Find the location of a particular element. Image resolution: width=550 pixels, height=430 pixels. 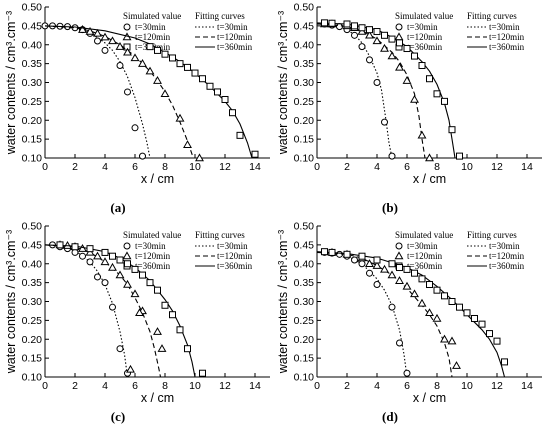

x-tick-label: 2 is located at coordinates (347, 386).